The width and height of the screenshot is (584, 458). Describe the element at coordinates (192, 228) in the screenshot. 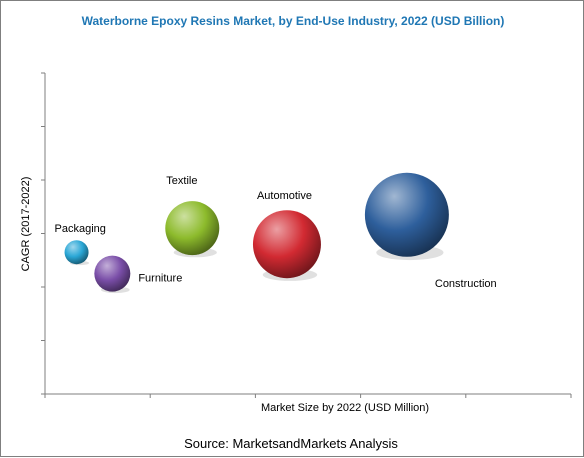

I see `bubble-textile` at that location.